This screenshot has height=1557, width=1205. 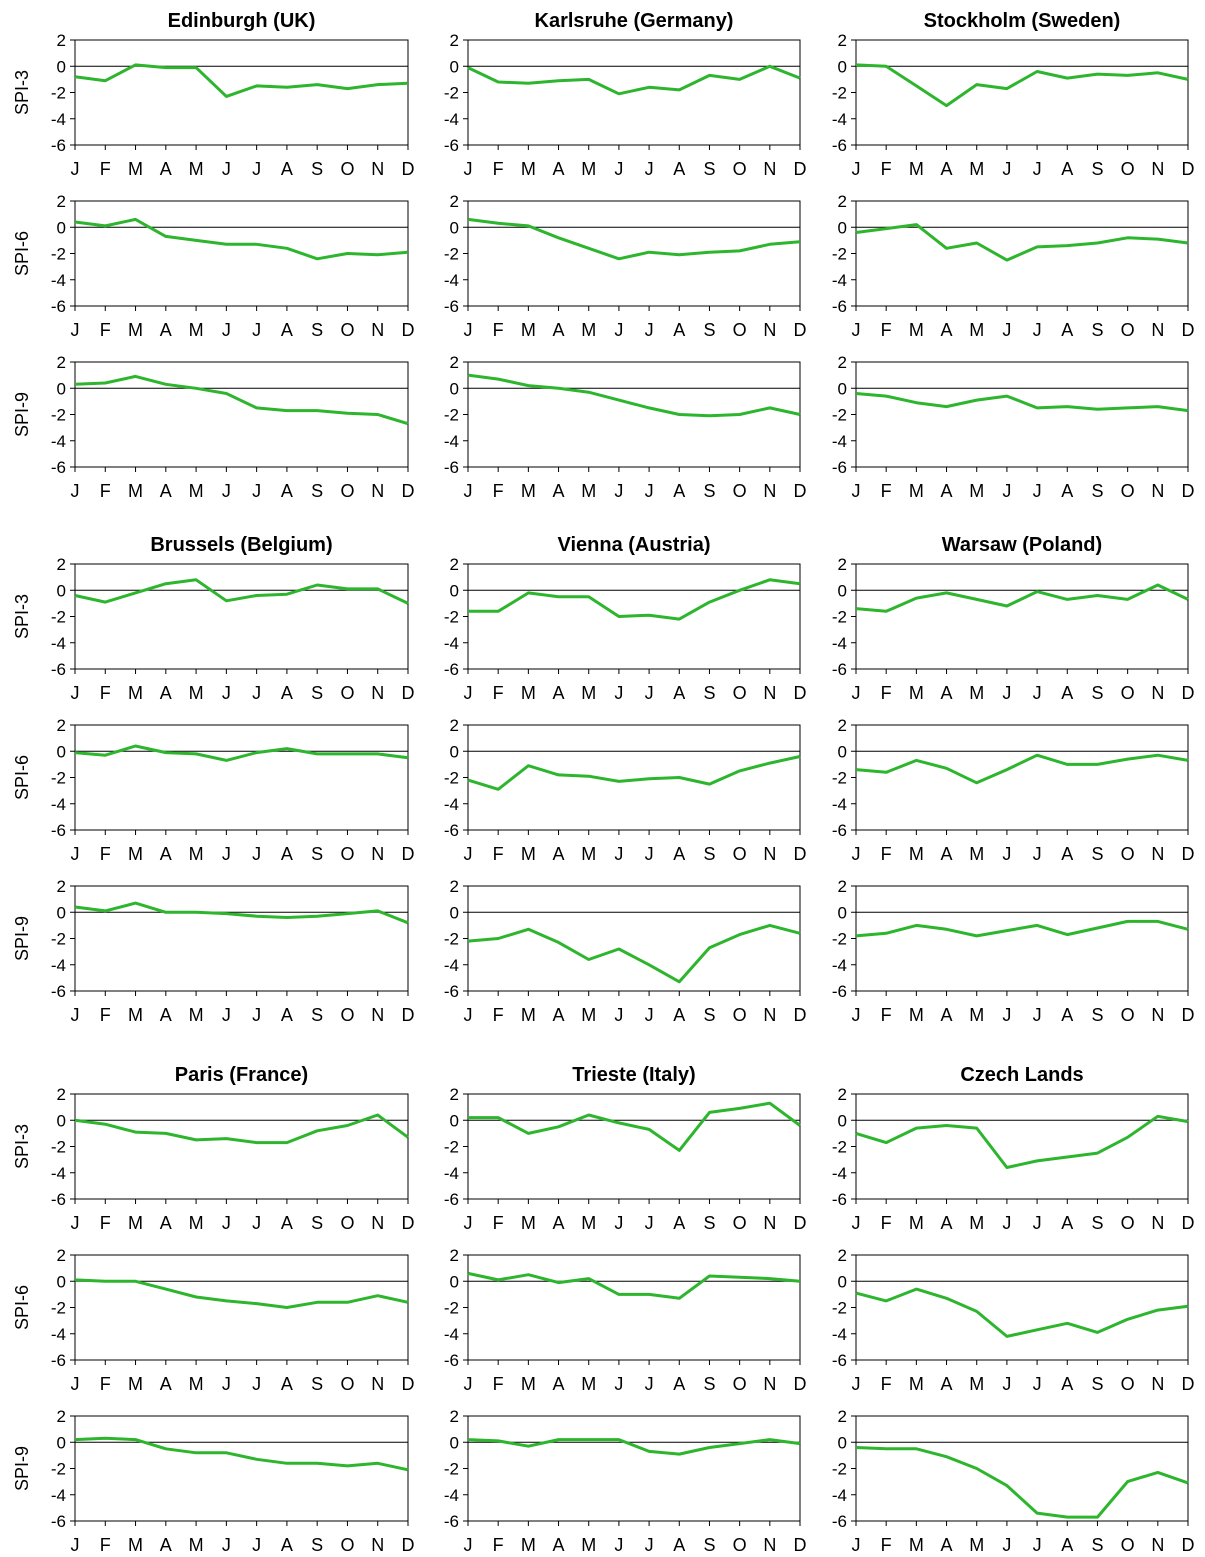 What do you see at coordinates (22, 253) in the screenshot?
I see `y-axis-label: SPI-6` at bounding box center [22, 253].